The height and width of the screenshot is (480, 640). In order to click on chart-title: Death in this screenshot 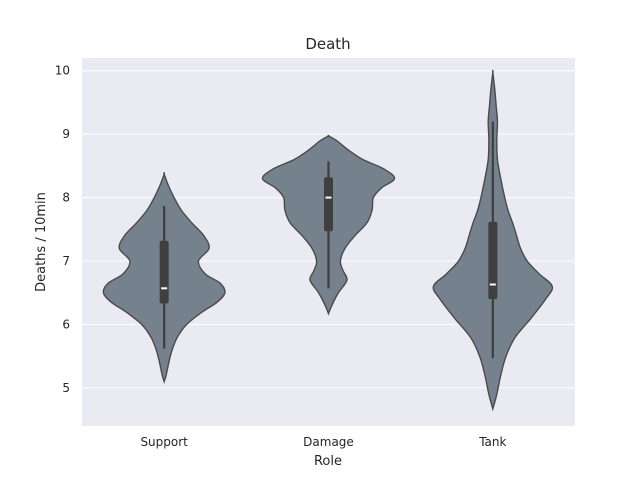, I will do `click(327, 44)`.